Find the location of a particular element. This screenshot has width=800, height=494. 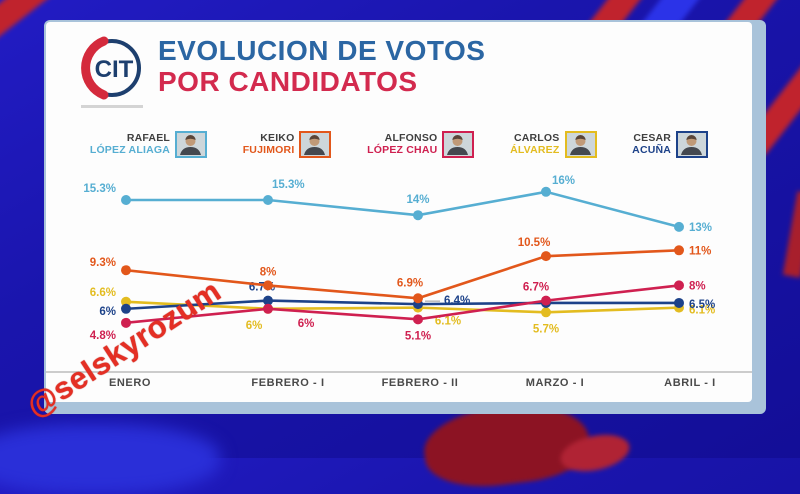

chart-point-label: 6.6% is located at coordinates (103, 293).